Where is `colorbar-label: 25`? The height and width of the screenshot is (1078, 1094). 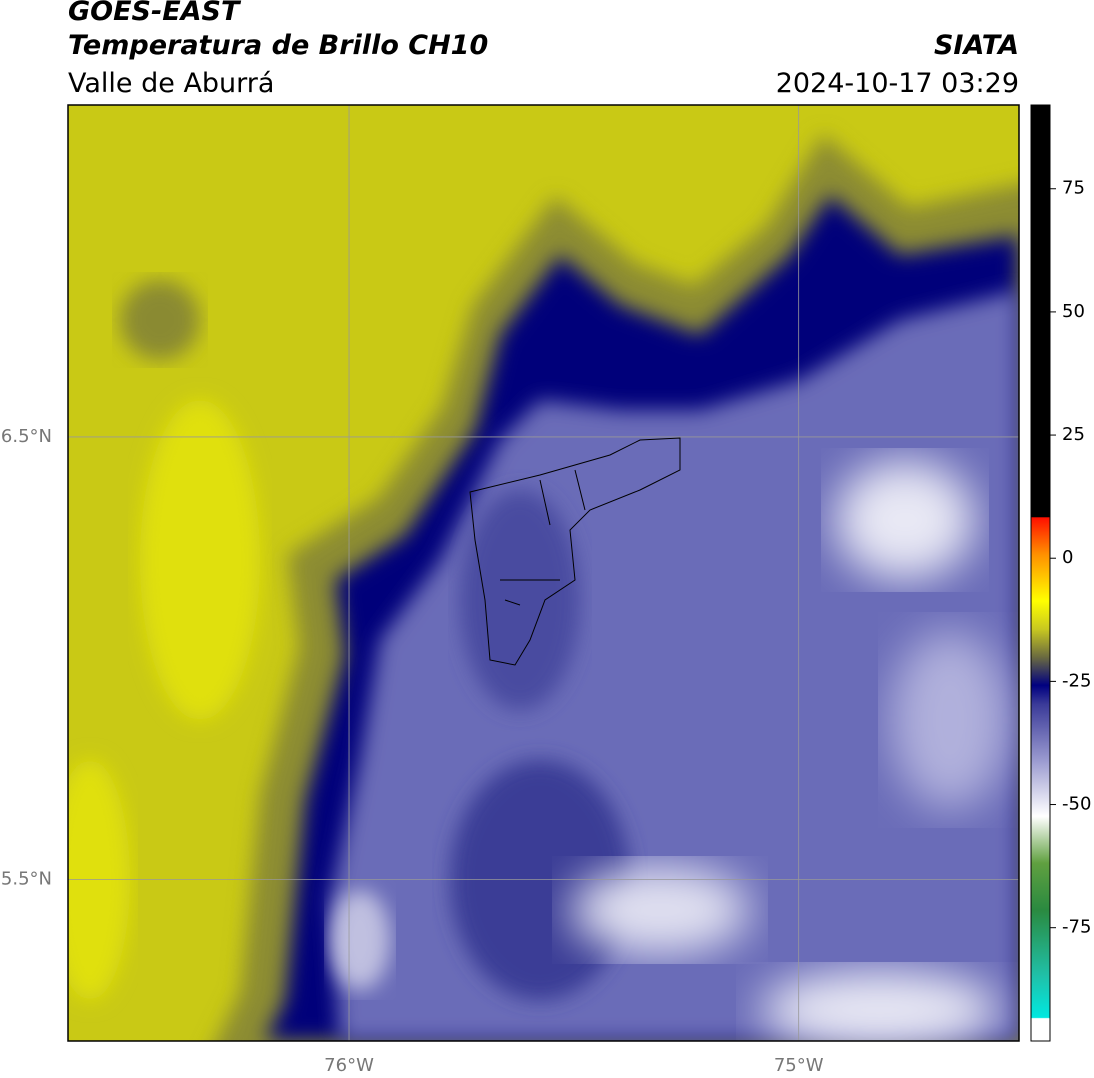 colorbar-label: 25 is located at coordinates (1073, 434).